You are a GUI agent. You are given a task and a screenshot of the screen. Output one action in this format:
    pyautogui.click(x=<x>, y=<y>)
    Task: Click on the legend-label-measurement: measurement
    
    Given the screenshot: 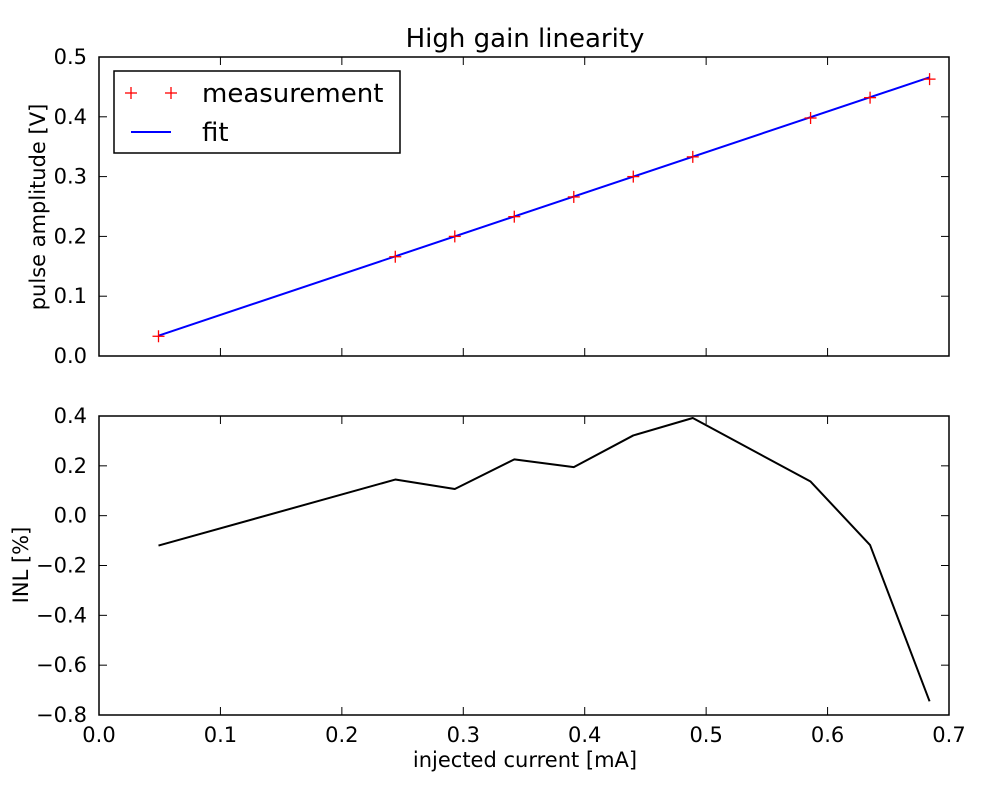 What is the action you would take?
    pyautogui.click(x=292, y=94)
    